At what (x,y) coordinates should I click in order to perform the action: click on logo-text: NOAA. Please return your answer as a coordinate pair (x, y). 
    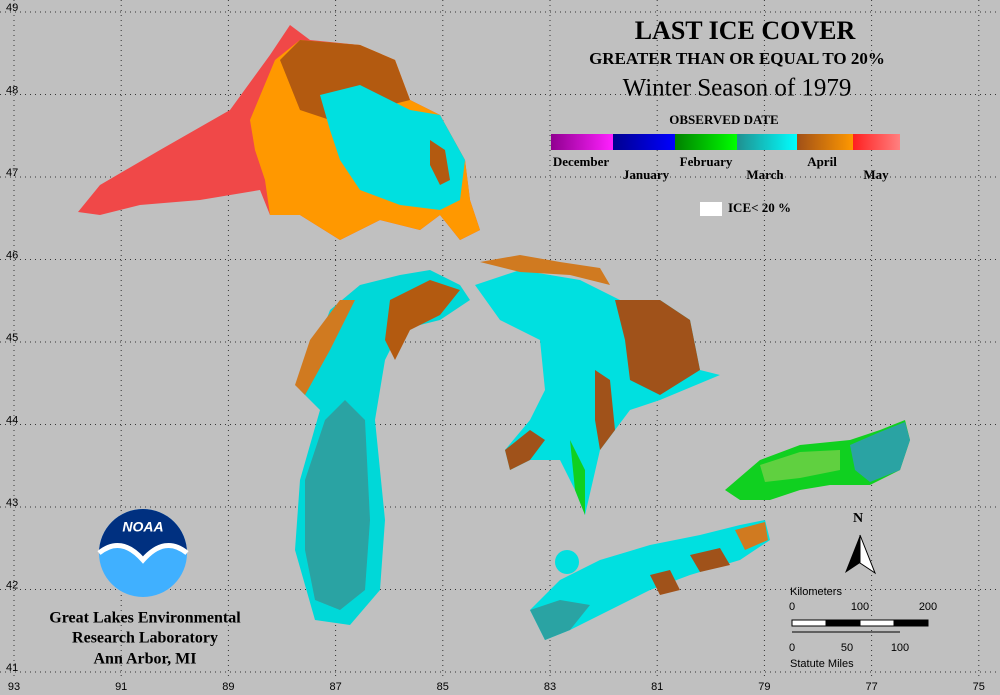
    Looking at the image, I should click on (142, 527).